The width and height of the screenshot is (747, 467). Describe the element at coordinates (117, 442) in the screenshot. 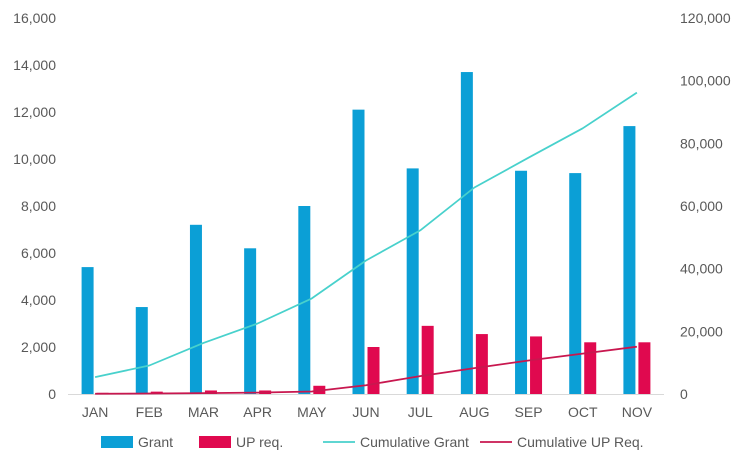

I see `legend-swatch-grant` at that location.